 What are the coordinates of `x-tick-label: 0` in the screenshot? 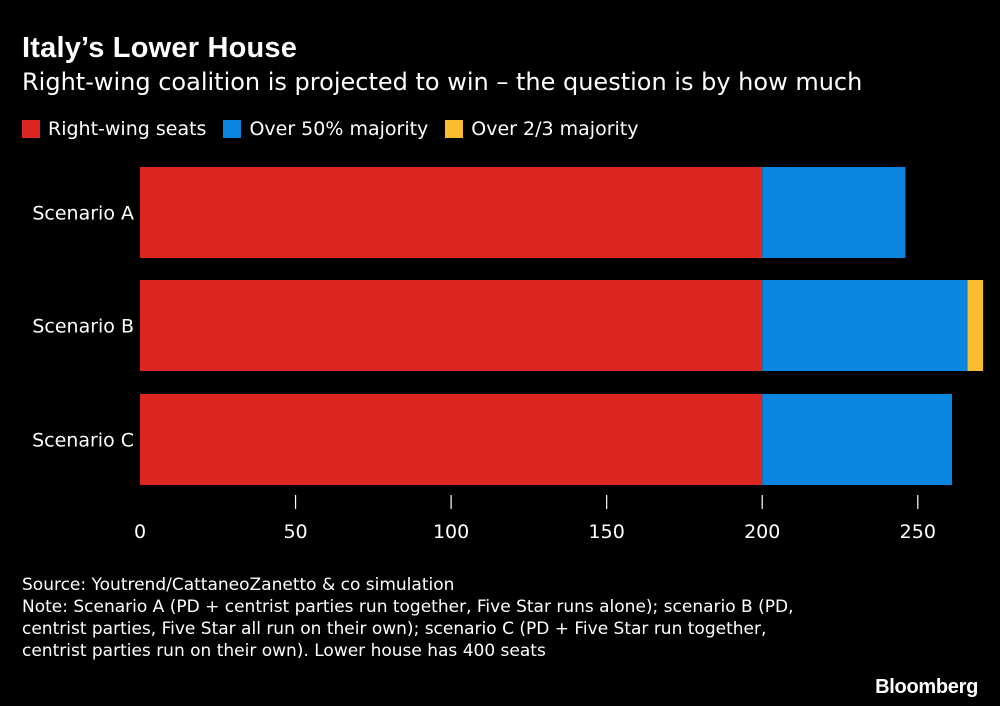 It's located at (140, 532).